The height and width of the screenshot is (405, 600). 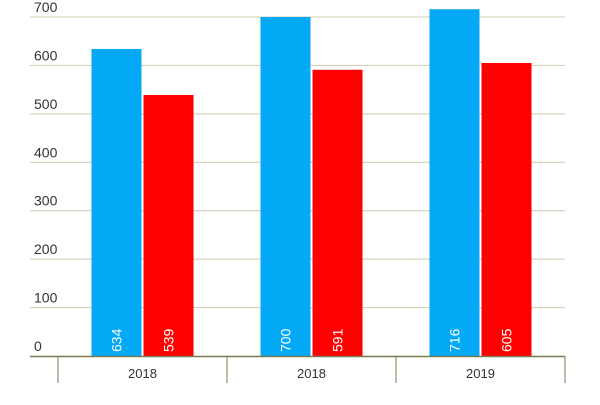 I want to click on data-label: 634, so click(x=117, y=340).